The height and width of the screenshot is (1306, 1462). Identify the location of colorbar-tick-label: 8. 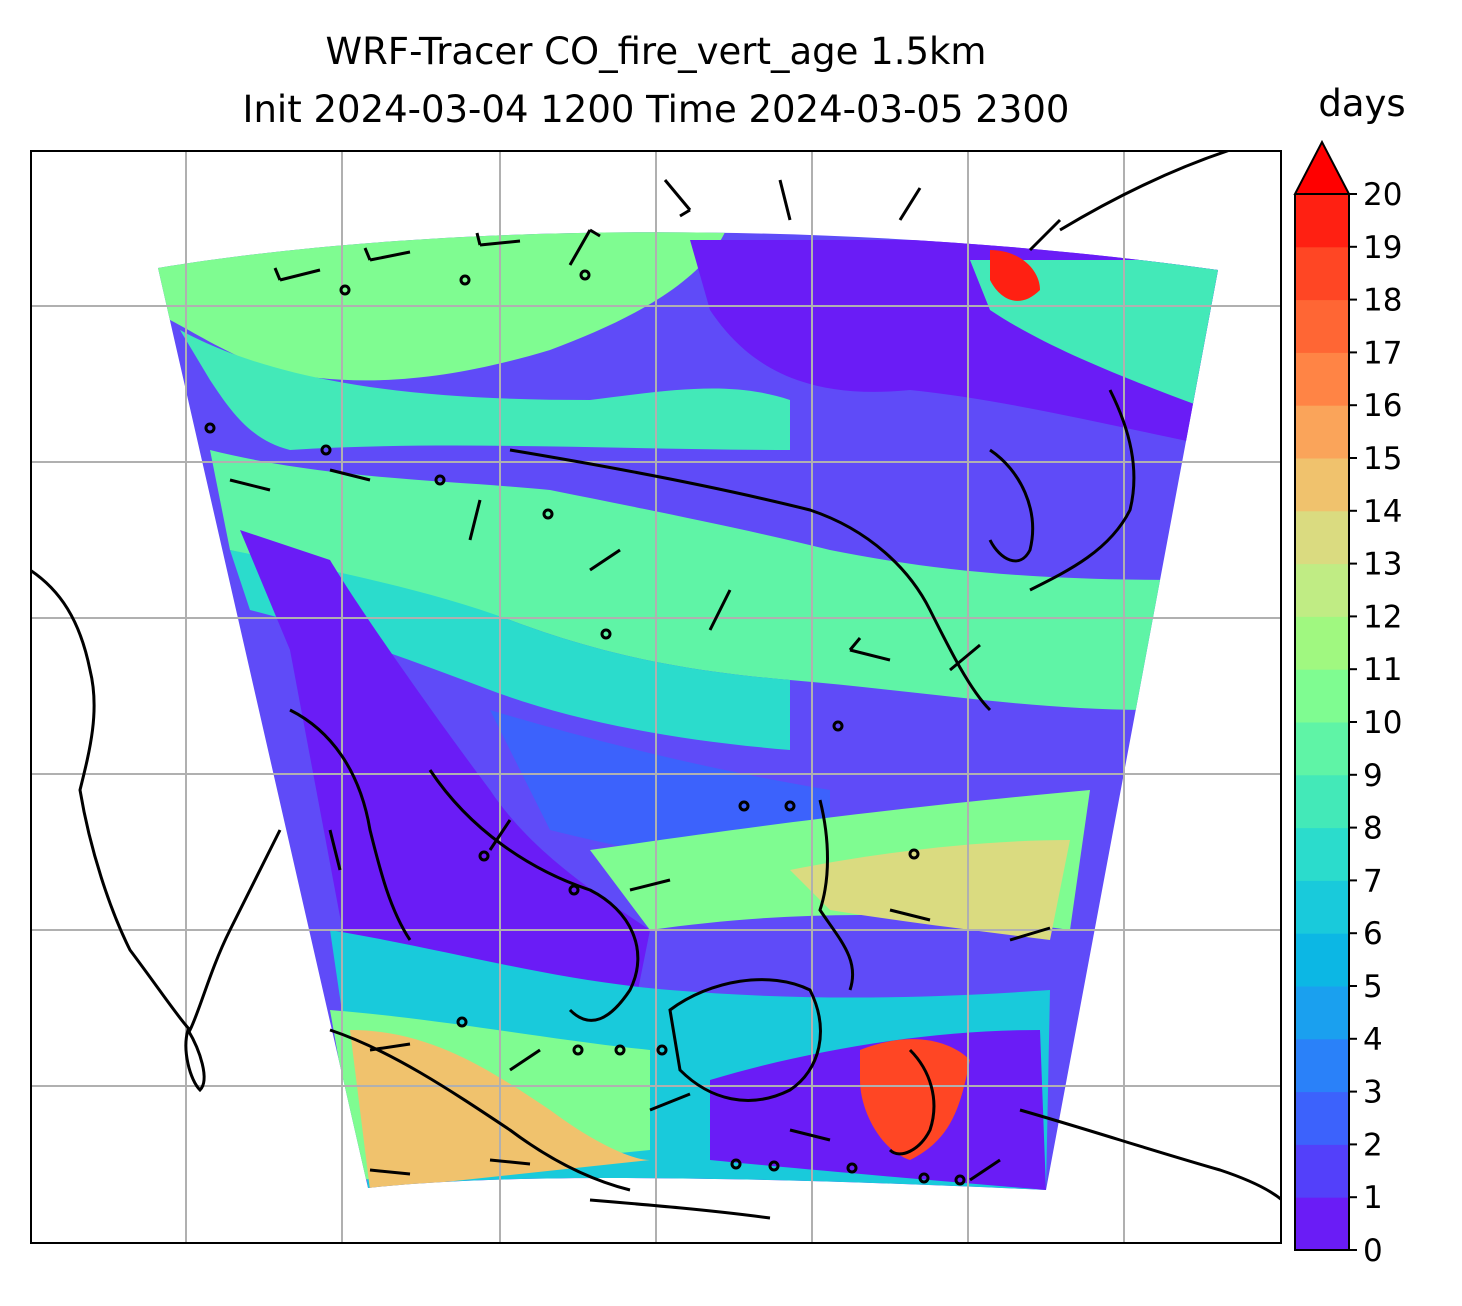
(1373, 829).